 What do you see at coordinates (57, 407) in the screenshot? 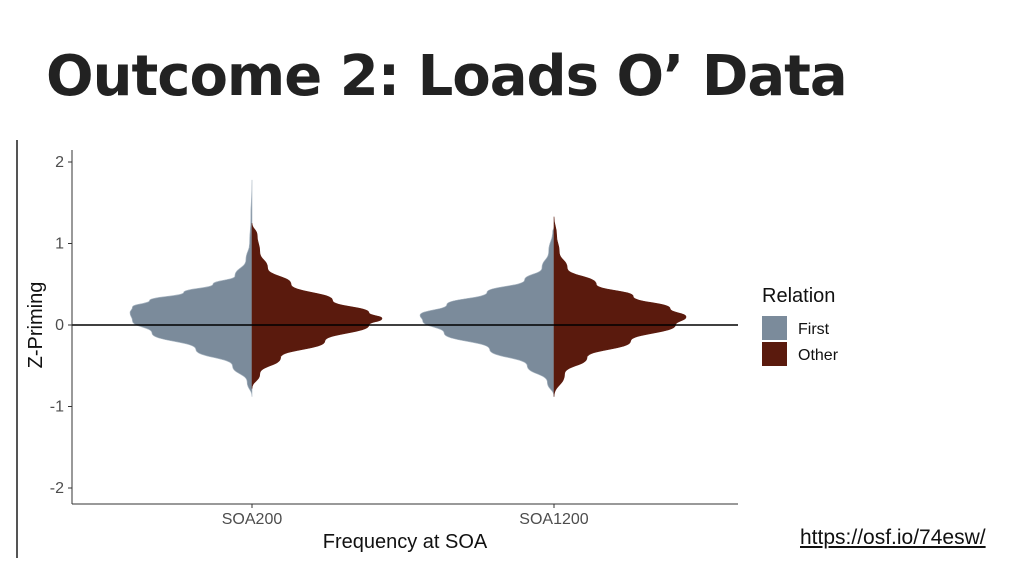
I see `y-tick-label: -1` at bounding box center [57, 407].